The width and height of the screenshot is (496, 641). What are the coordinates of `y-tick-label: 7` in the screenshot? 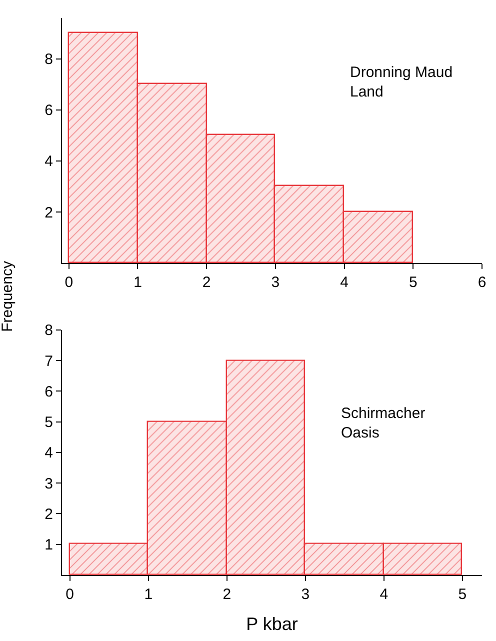 It's located at (48, 361).